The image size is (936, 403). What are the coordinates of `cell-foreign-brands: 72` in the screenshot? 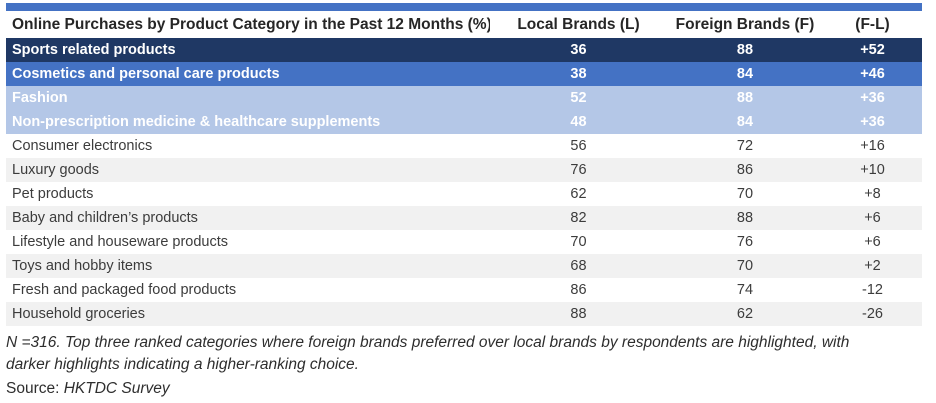 It's located at (745, 146).